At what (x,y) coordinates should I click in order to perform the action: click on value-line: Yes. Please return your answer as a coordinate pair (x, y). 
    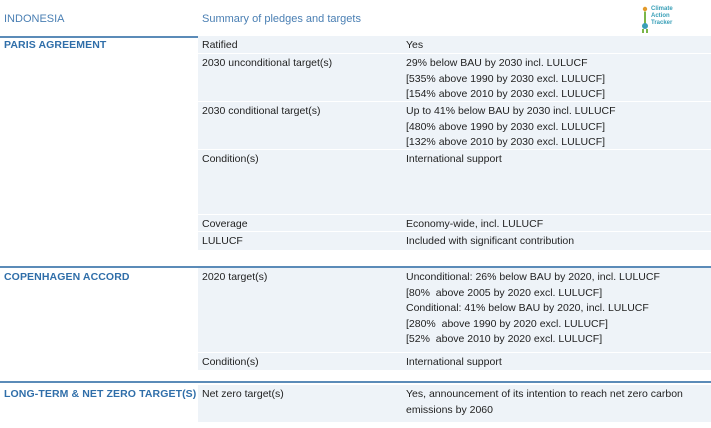
    Looking at the image, I should click on (415, 45).